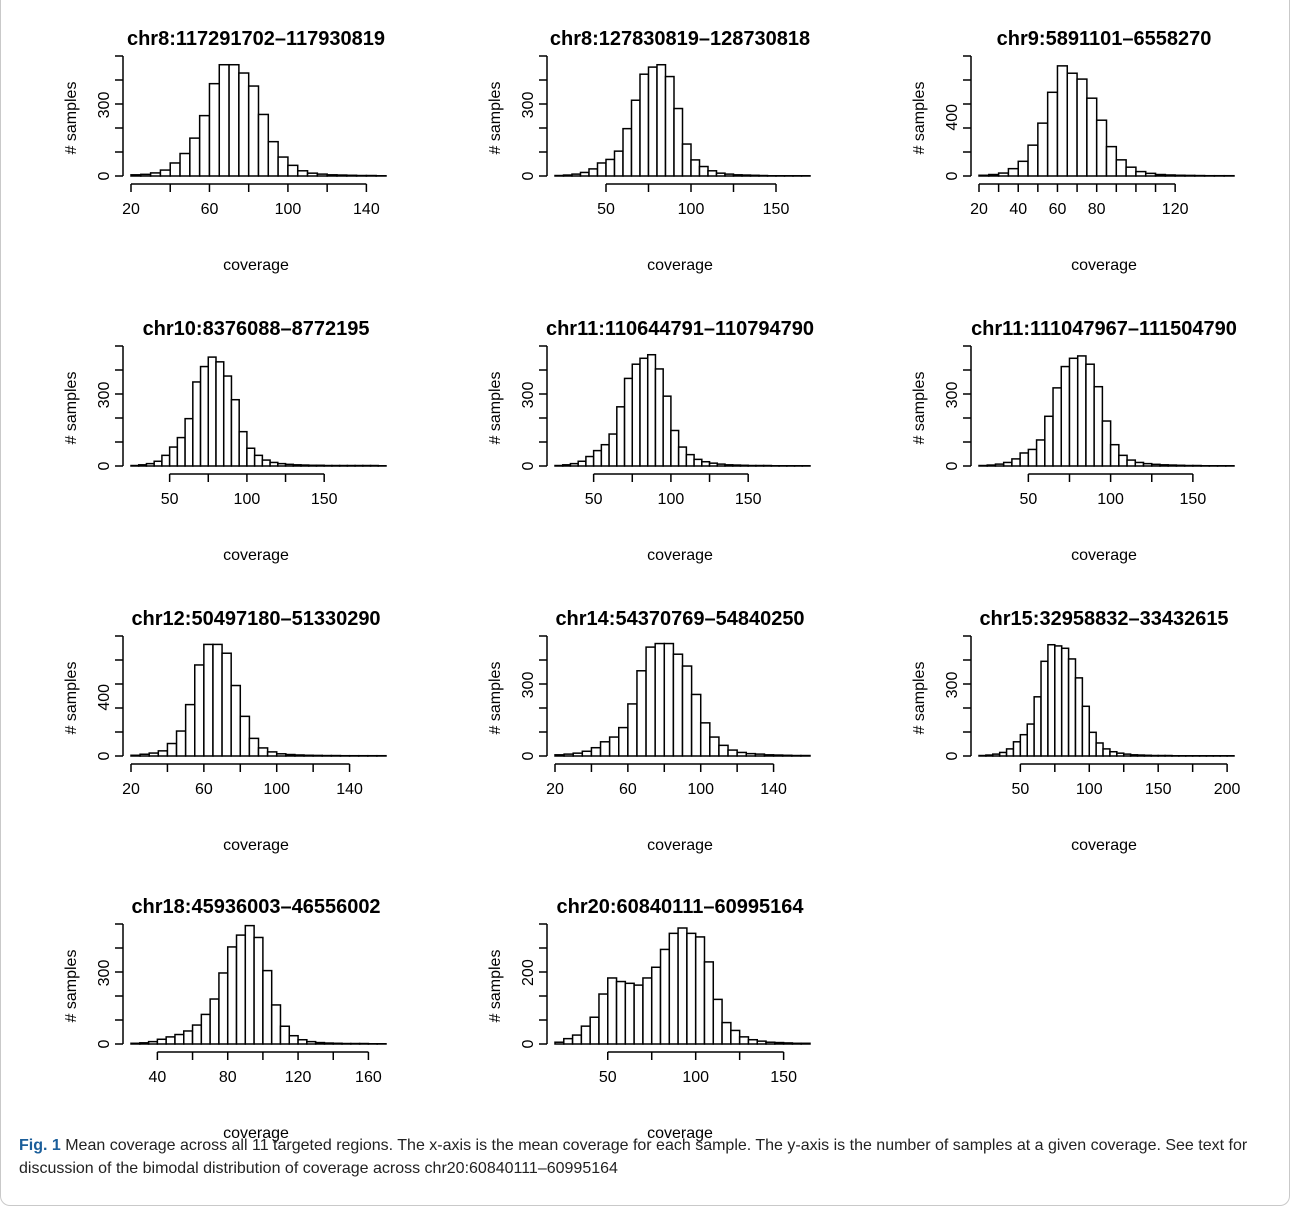 This screenshot has width=1290, height=1206. I want to click on panel-title: chr14:54370769–54840250, so click(679, 619).